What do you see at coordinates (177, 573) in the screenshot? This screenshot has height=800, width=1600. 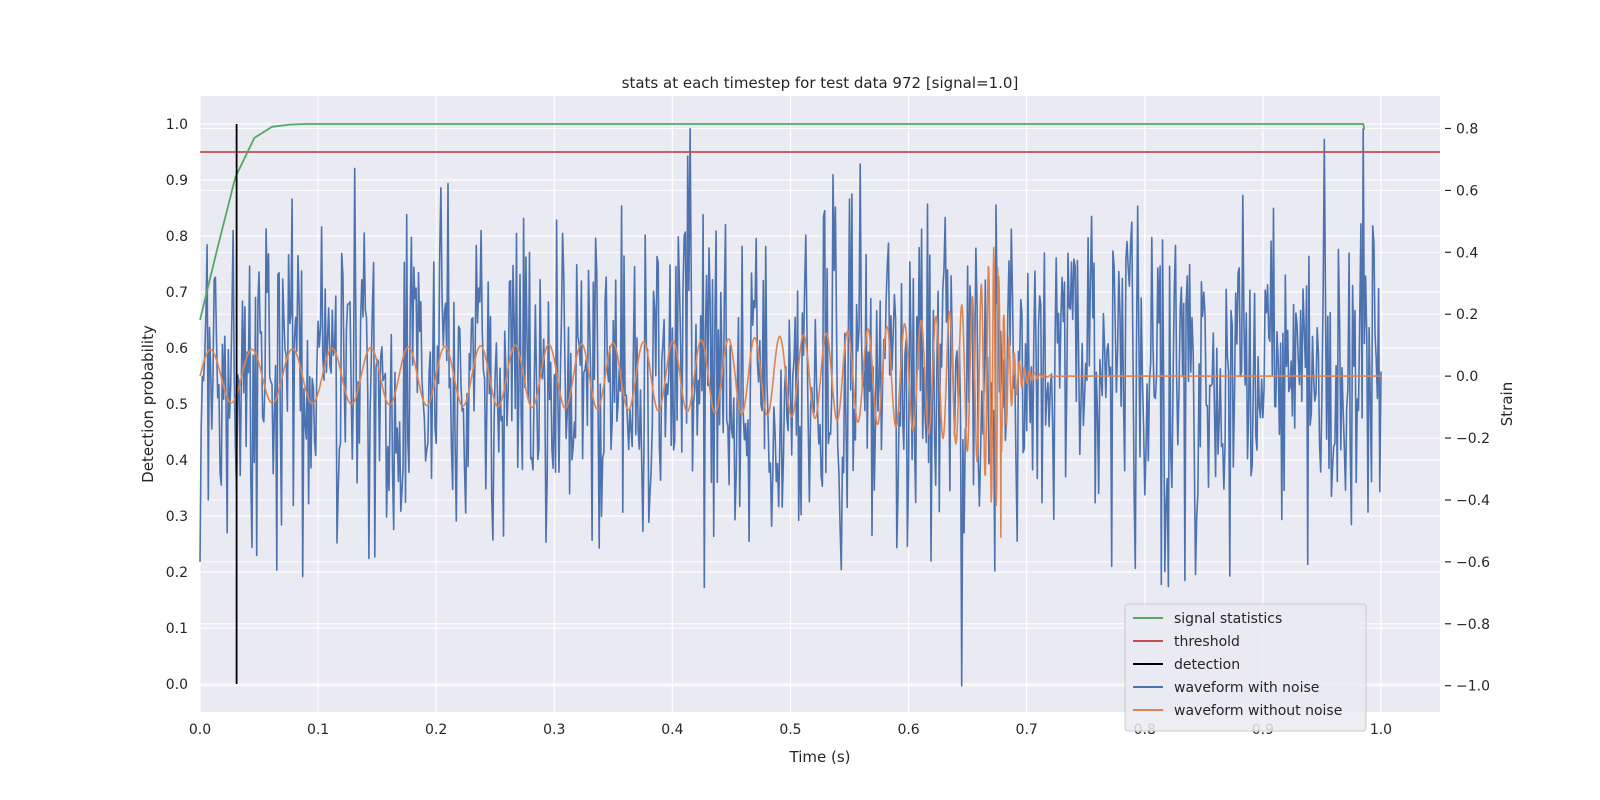 I see `y-left-tick-label: 0.2` at bounding box center [177, 573].